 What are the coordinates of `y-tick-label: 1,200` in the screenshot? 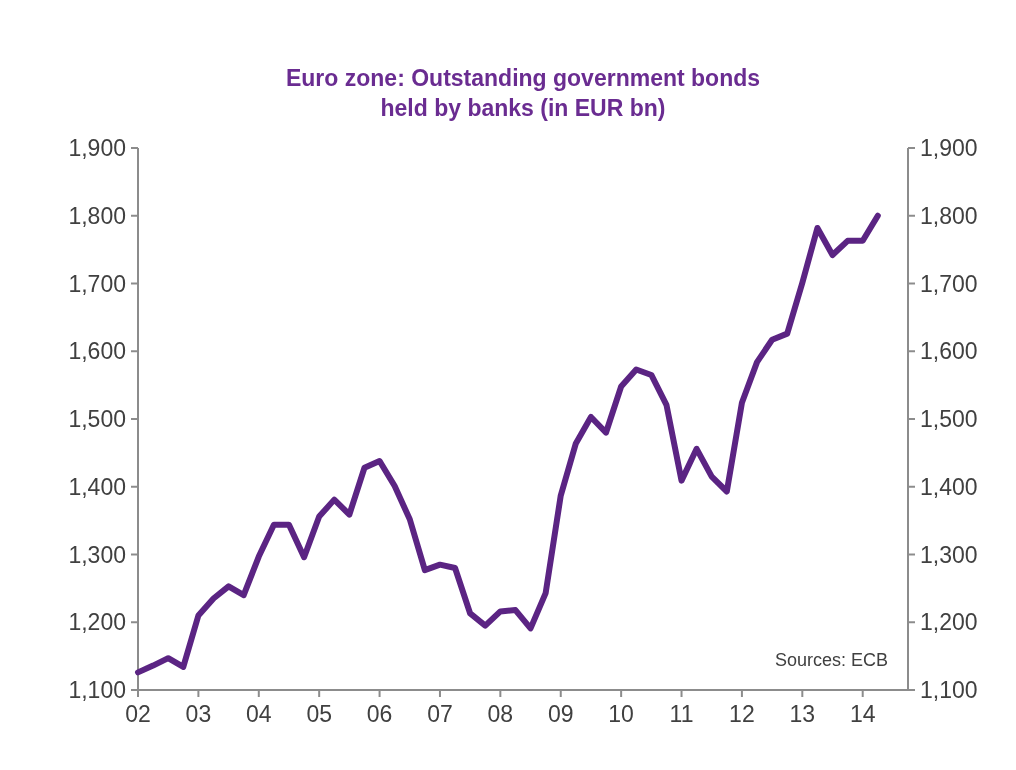 It's located at (97, 622).